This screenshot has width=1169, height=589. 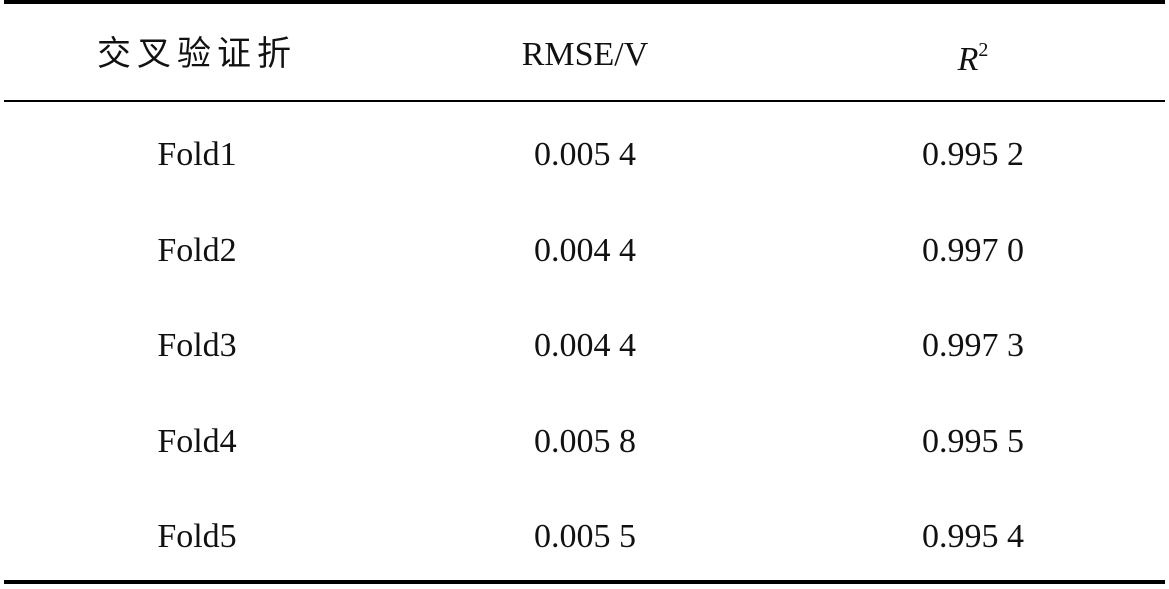 What do you see at coordinates (968, 59) in the screenshot?
I see `header-base: R` at bounding box center [968, 59].